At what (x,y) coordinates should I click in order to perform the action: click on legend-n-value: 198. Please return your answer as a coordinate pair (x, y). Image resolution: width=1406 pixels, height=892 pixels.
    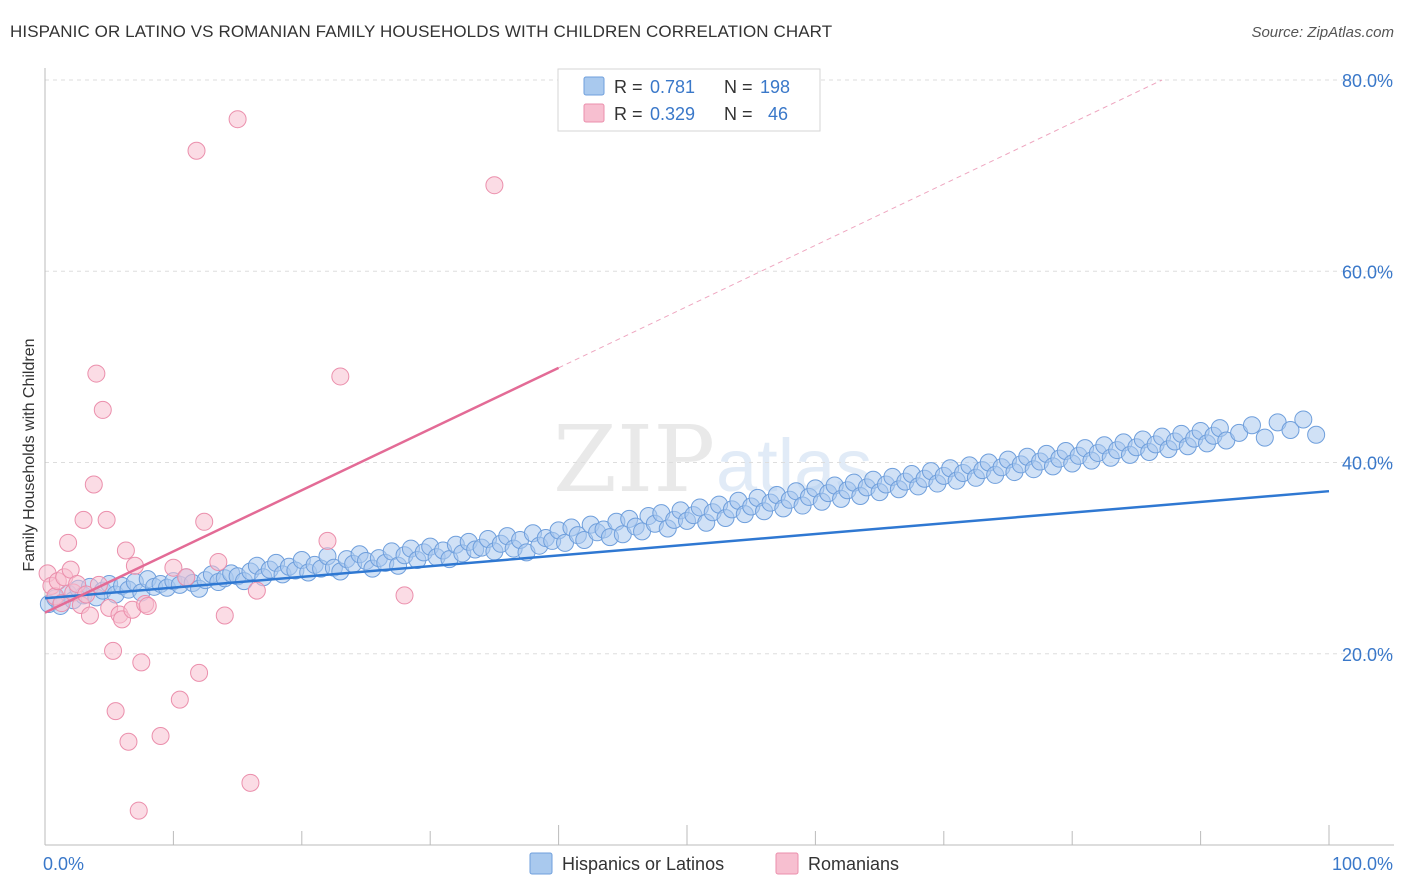
    Looking at the image, I should click on (775, 87).